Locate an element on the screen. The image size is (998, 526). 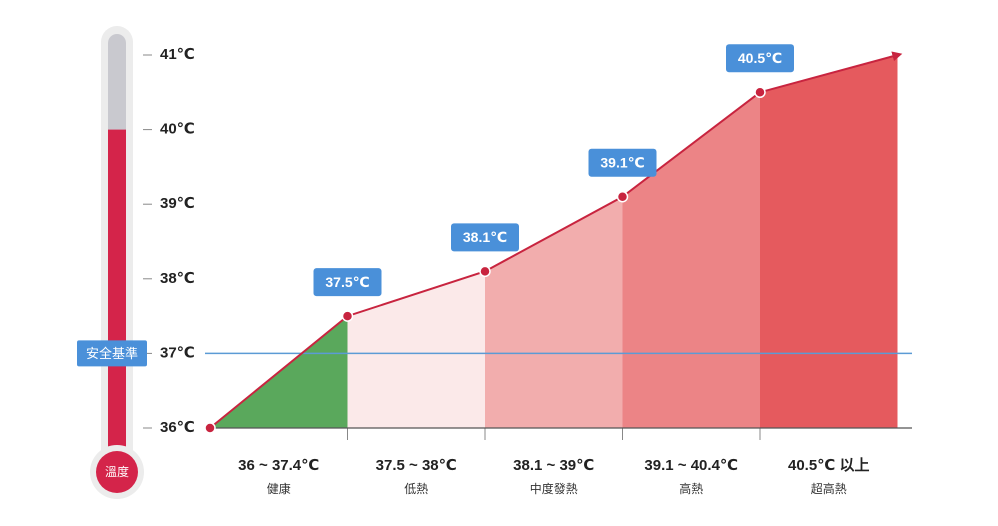
category-sublabel: 低熱 is located at coordinates (416, 489).